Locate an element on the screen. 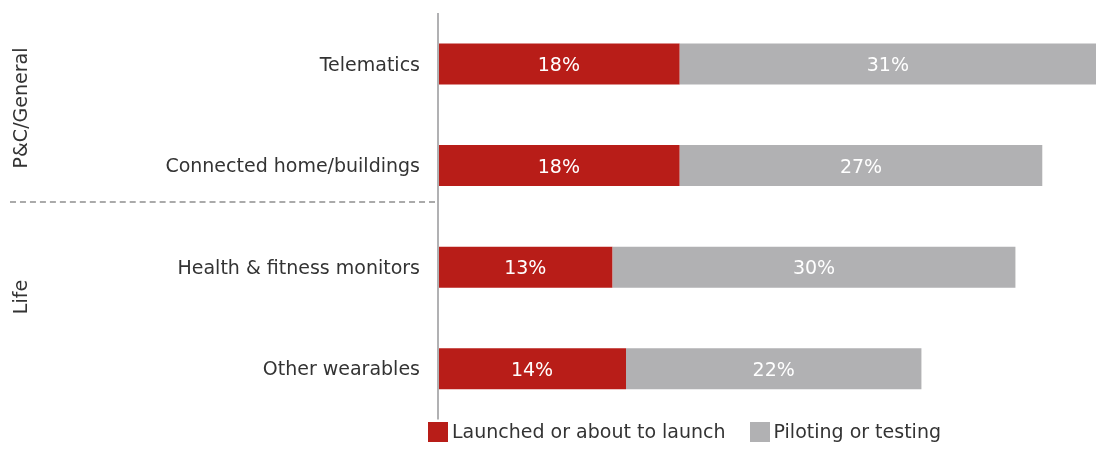 The image size is (1104, 450). data-label: 27% is located at coordinates (861, 165).